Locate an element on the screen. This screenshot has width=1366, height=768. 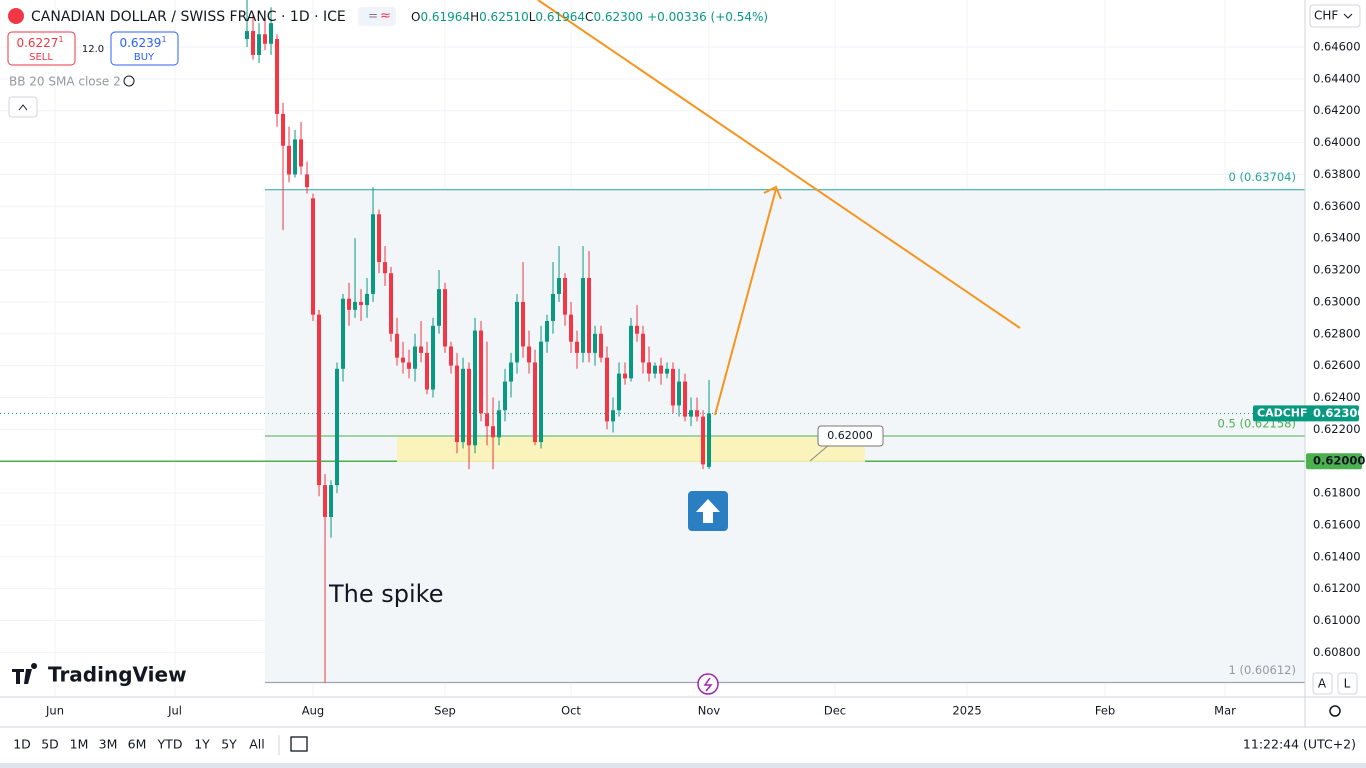
line-price-tag is located at coordinates (1334, 461).